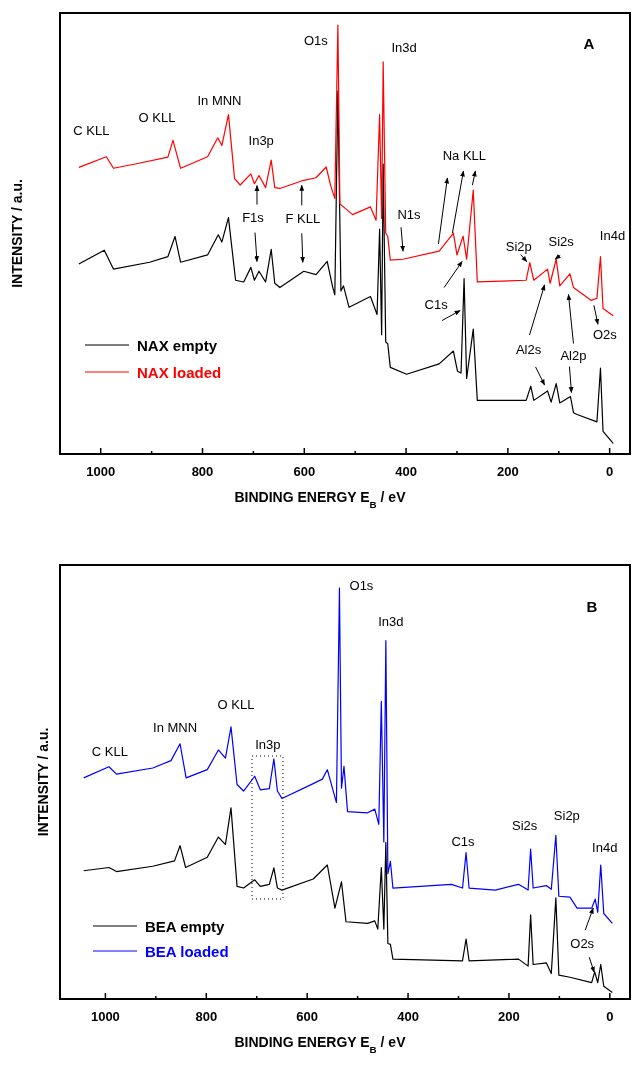 The width and height of the screenshot is (633, 1068). Describe the element at coordinates (589, 43) in the screenshot. I see `text: A` at that location.